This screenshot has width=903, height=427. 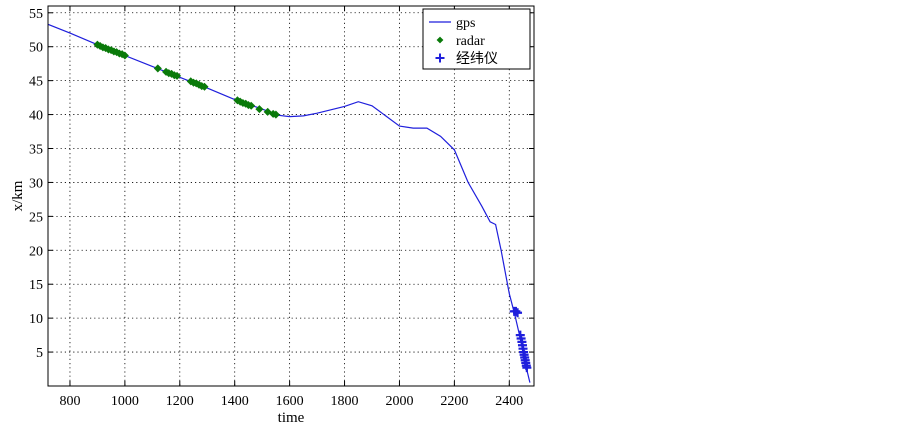 I want to click on legend-entry-radar: radar, so click(x=470, y=41).